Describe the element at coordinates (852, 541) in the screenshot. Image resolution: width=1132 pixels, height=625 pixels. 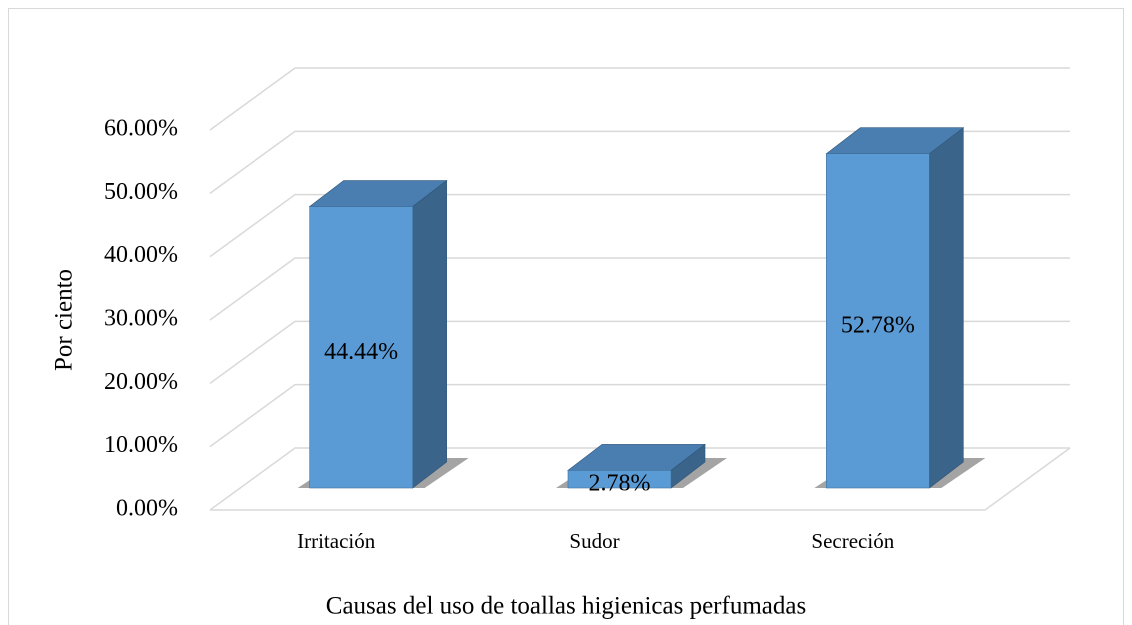
I see `x-tick-label: Secreción` at that location.